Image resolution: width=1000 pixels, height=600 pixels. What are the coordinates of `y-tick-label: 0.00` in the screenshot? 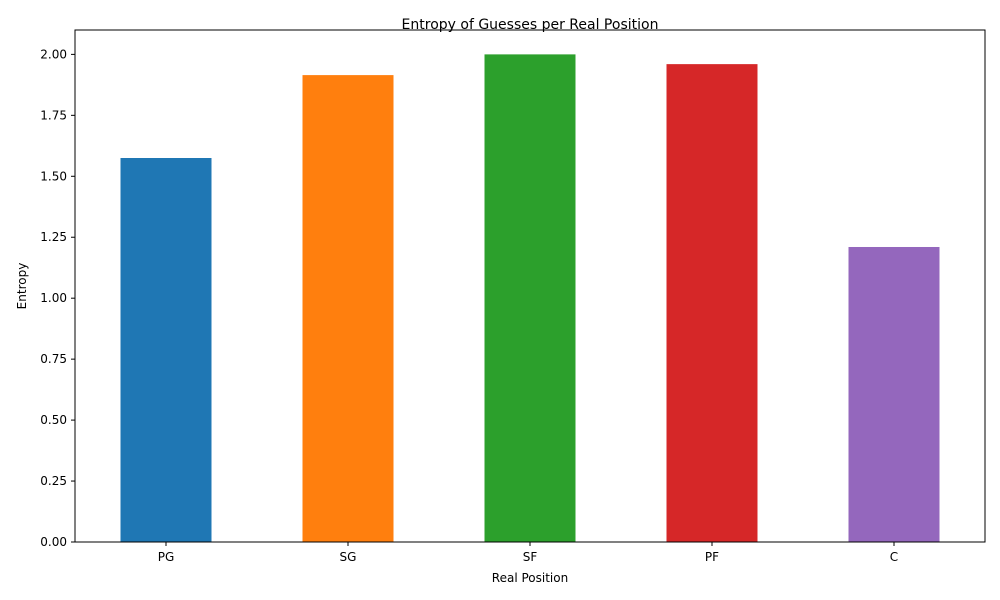 It's located at (53, 542).